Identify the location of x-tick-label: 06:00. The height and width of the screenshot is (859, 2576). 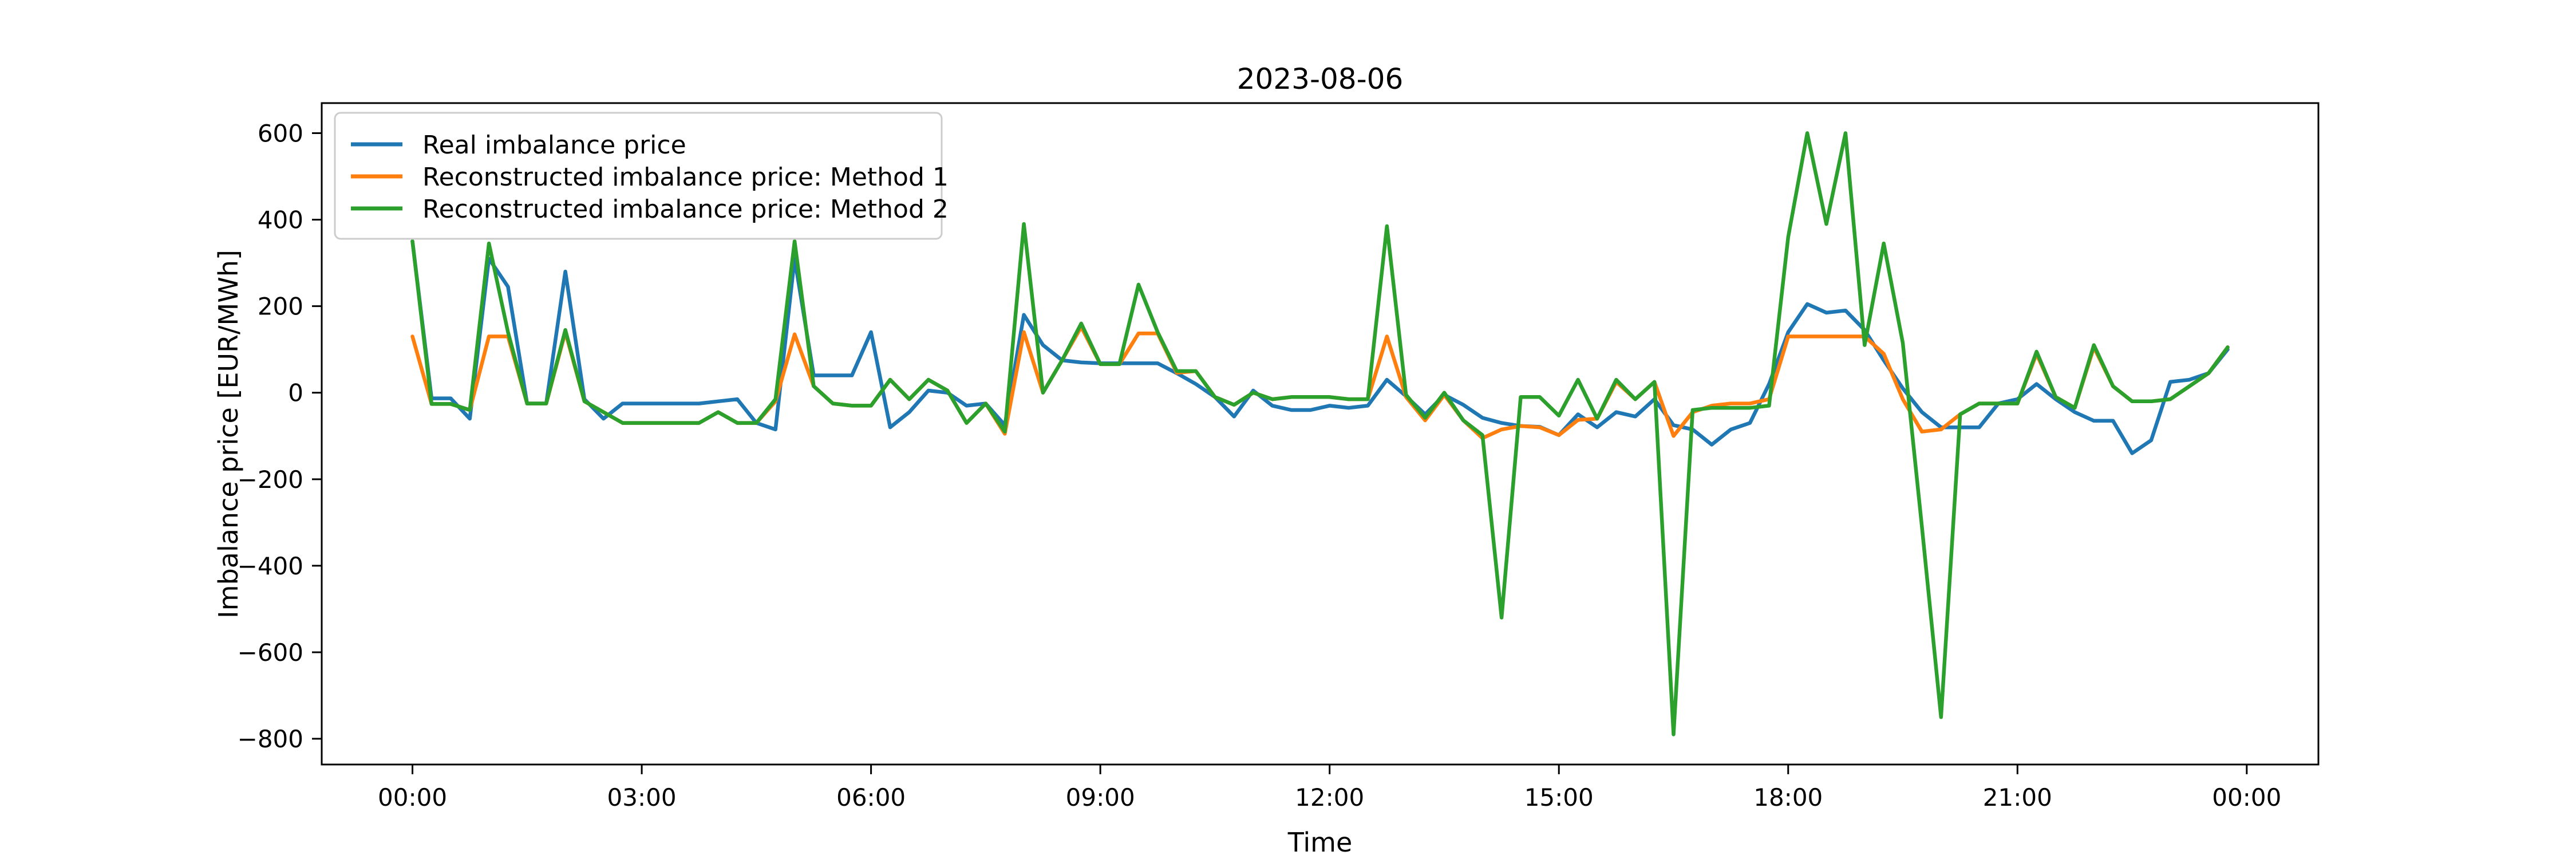
(871, 797).